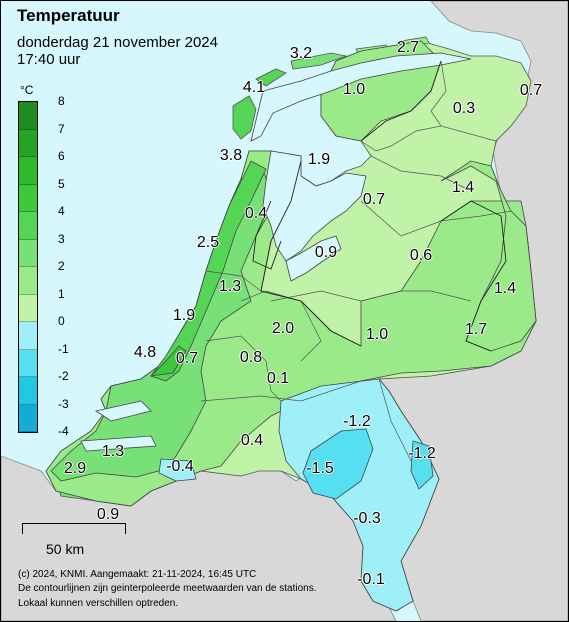 The width and height of the screenshot is (569, 622). Describe the element at coordinates (476, 329) in the screenshot. I see `station-value-label: 1.7` at that location.